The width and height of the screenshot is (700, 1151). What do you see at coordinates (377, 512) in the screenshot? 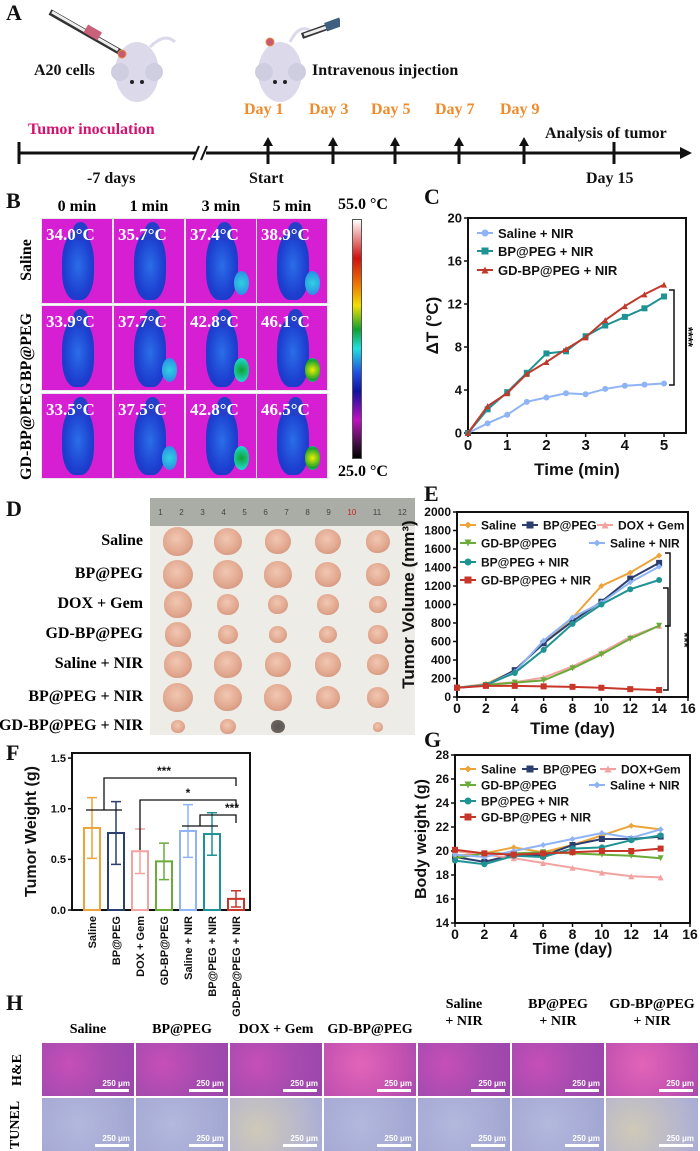
I see `ruler-tick-label: 11` at bounding box center [377, 512].